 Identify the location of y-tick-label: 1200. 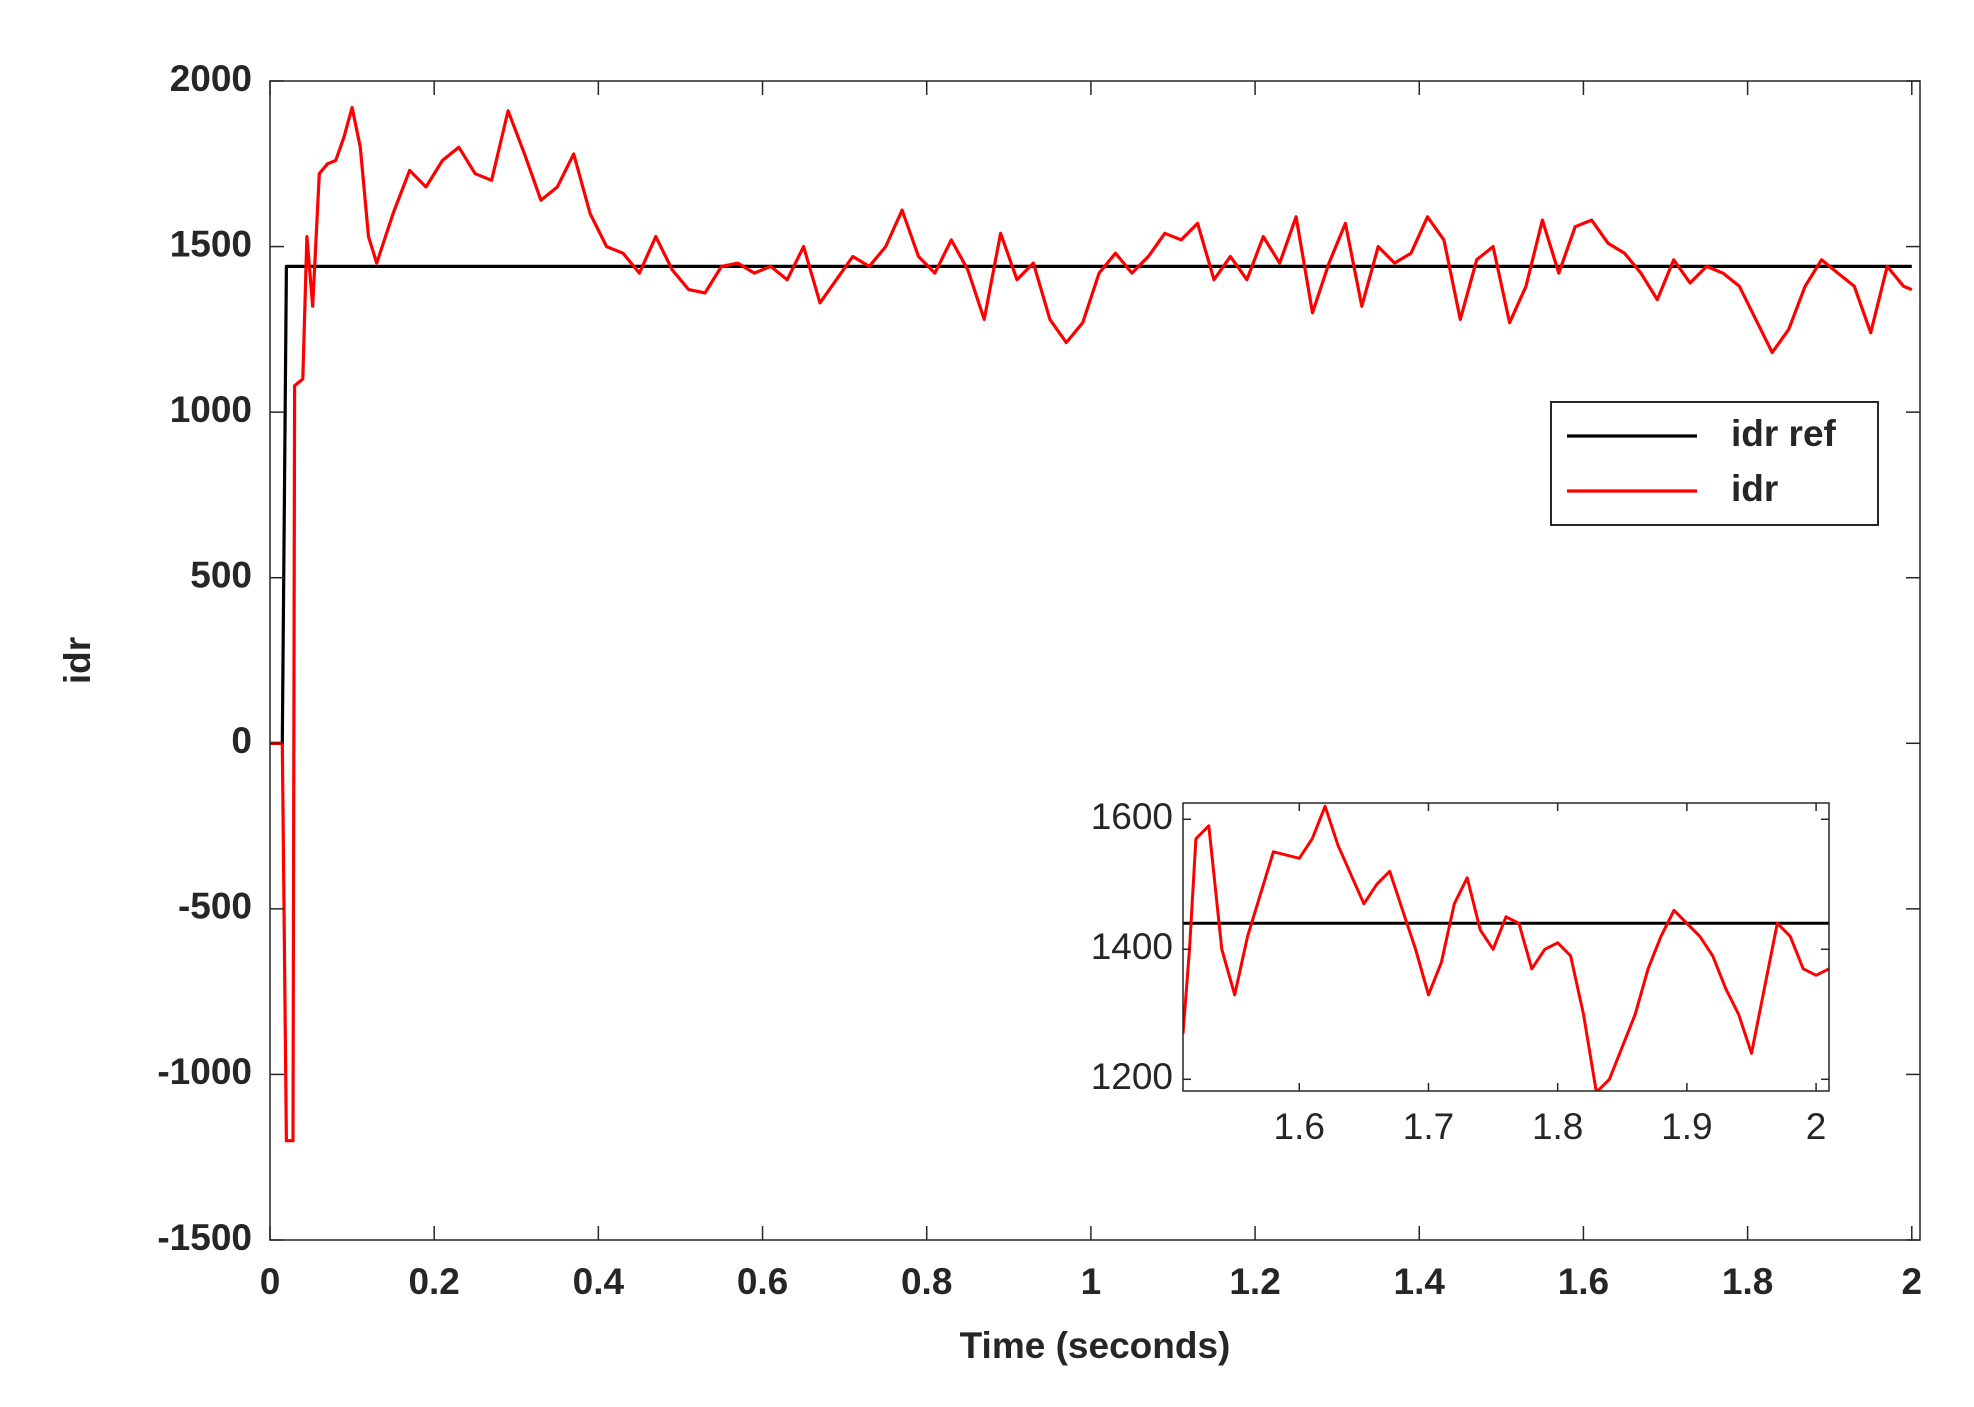
(1132, 1076).